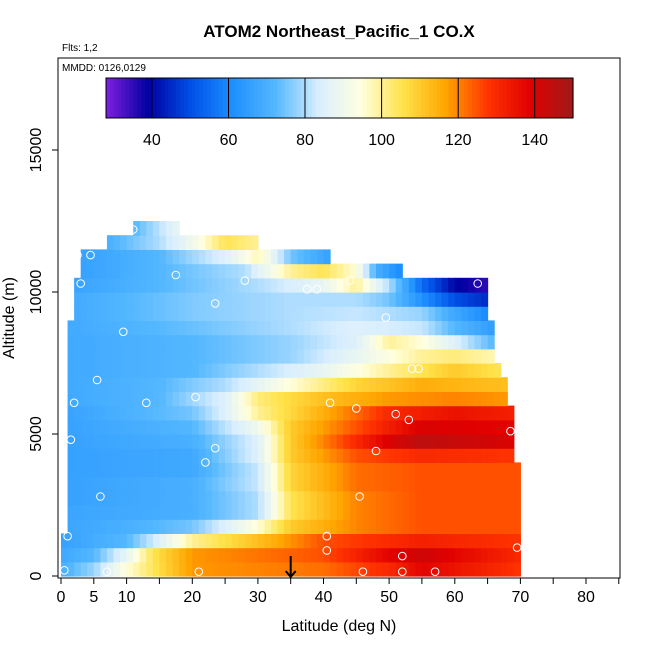 The height and width of the screenshot is (650, 650). I want to click on colorbar-tick-label: 40, so click(152, 140).